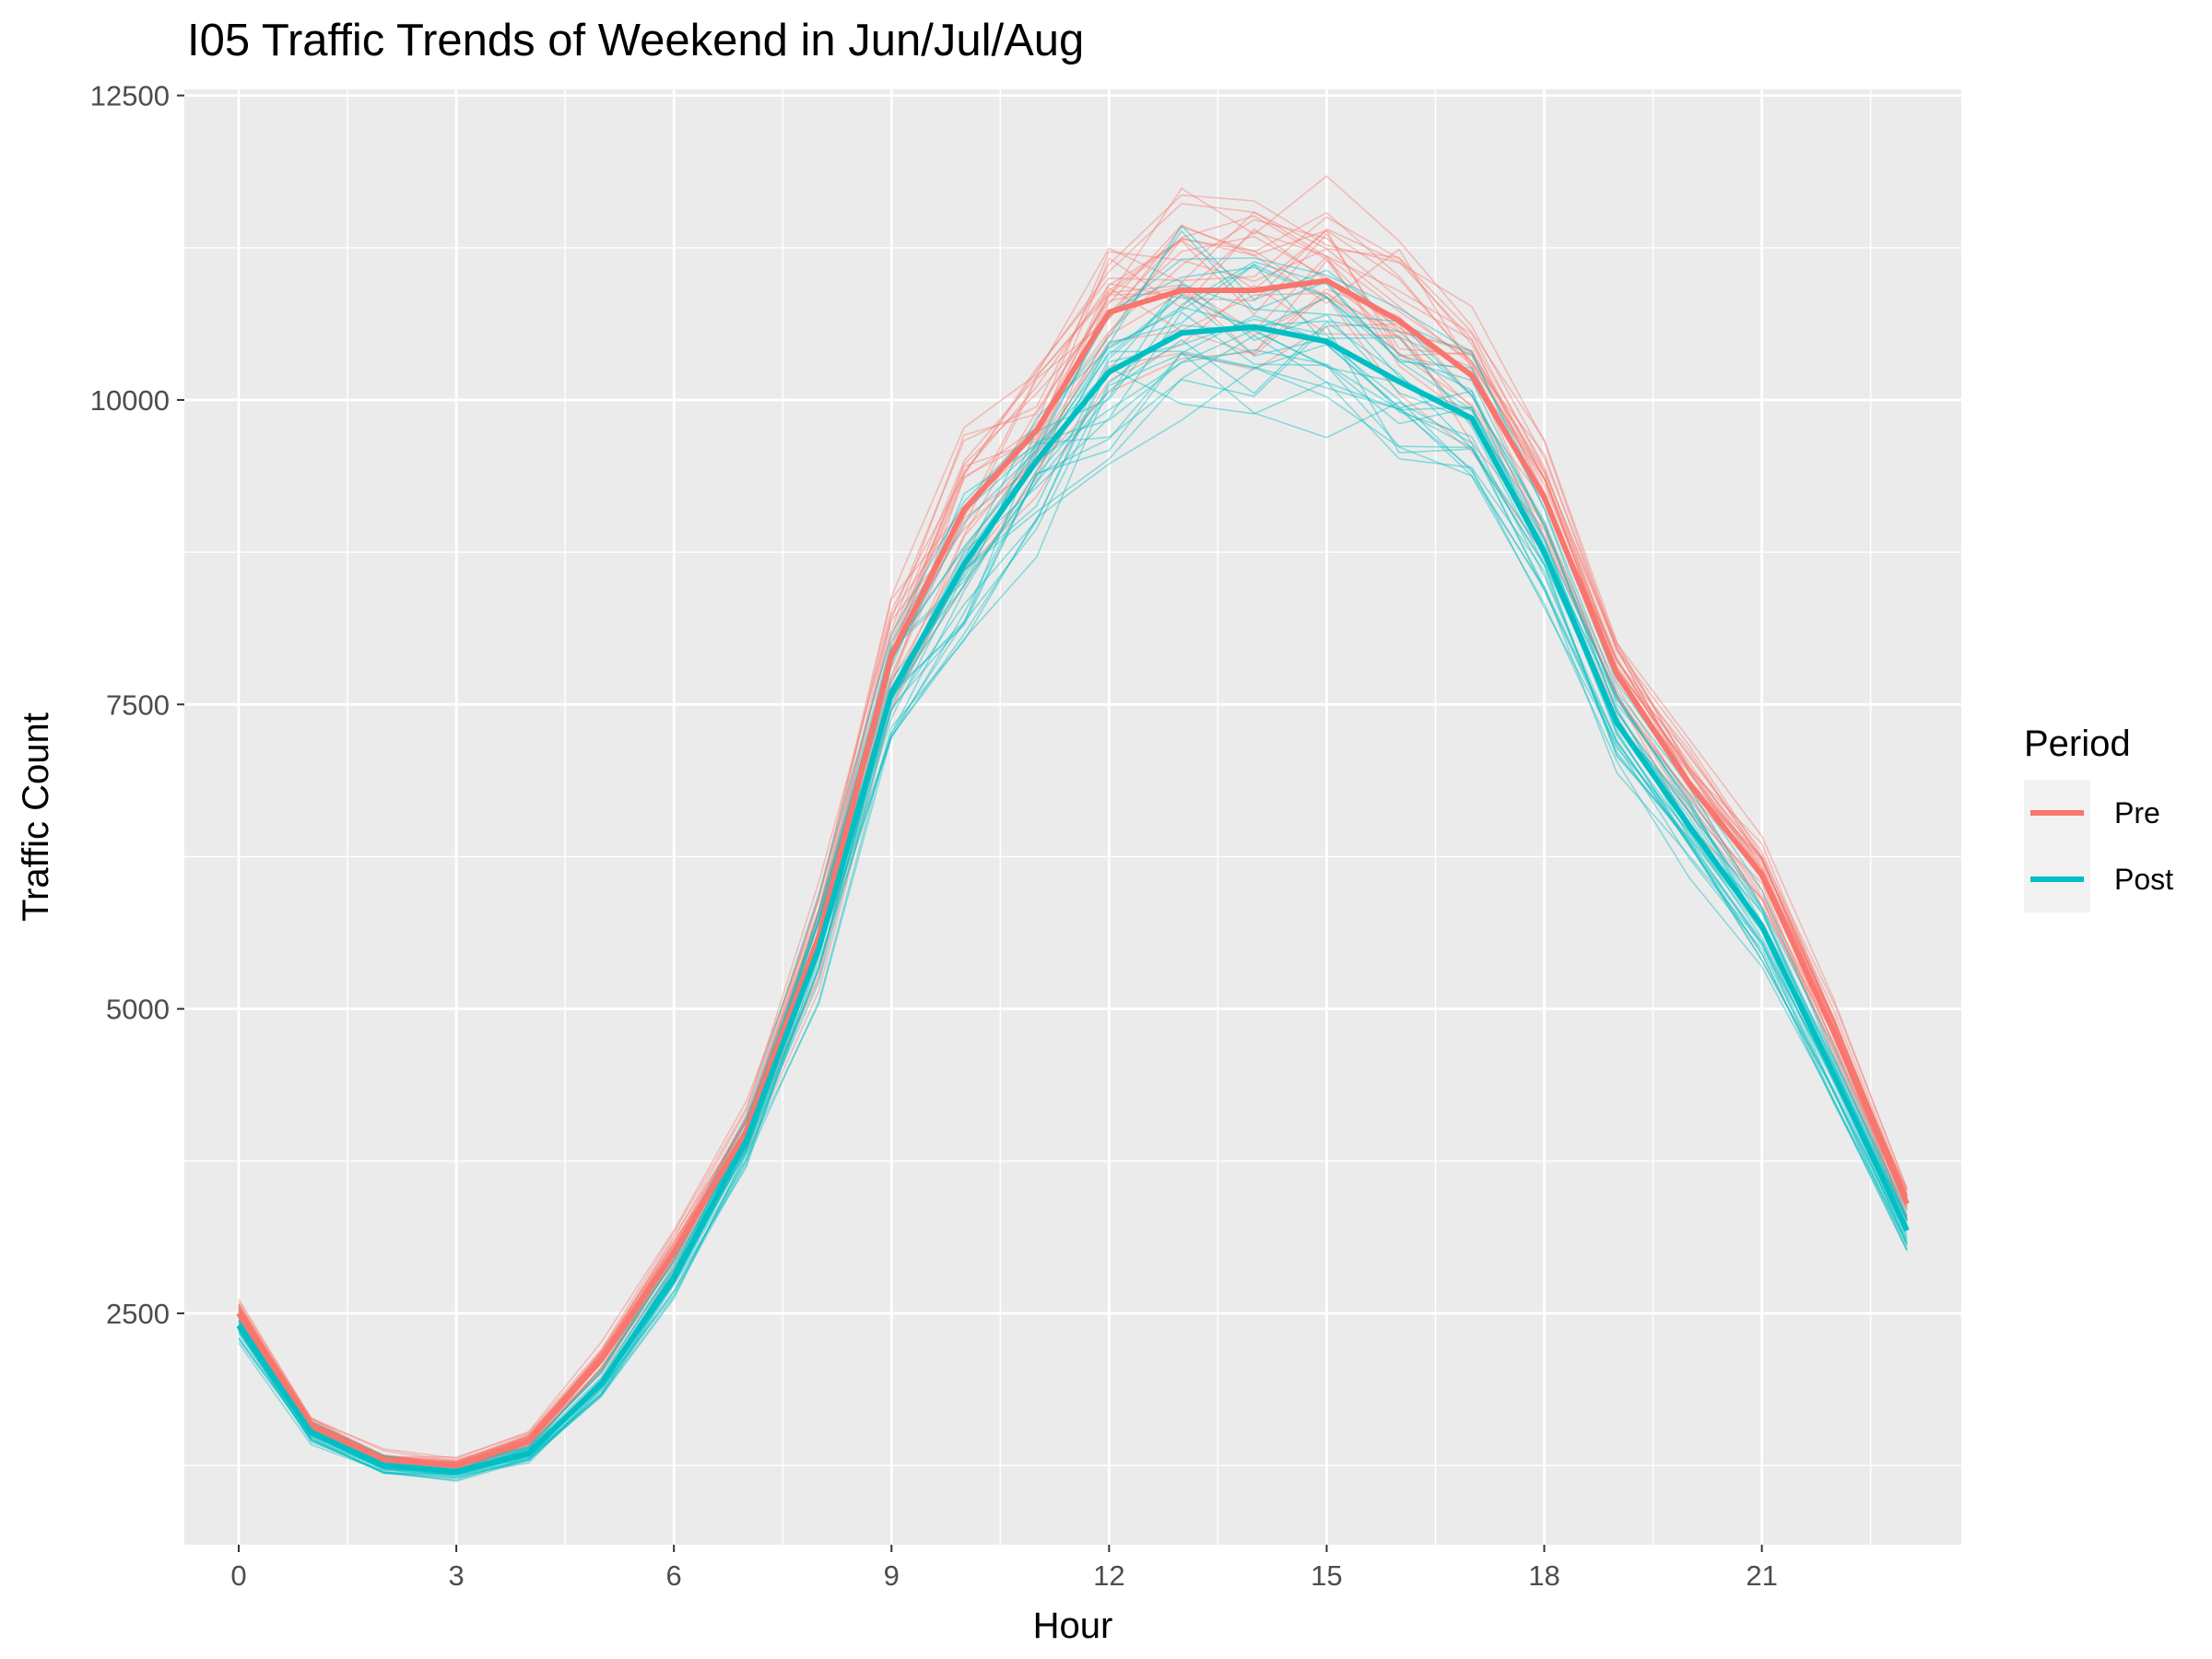 This screenshot has height=1659, width=2212. I want to click on x-tick-label: 18, so click(1543, 1575).